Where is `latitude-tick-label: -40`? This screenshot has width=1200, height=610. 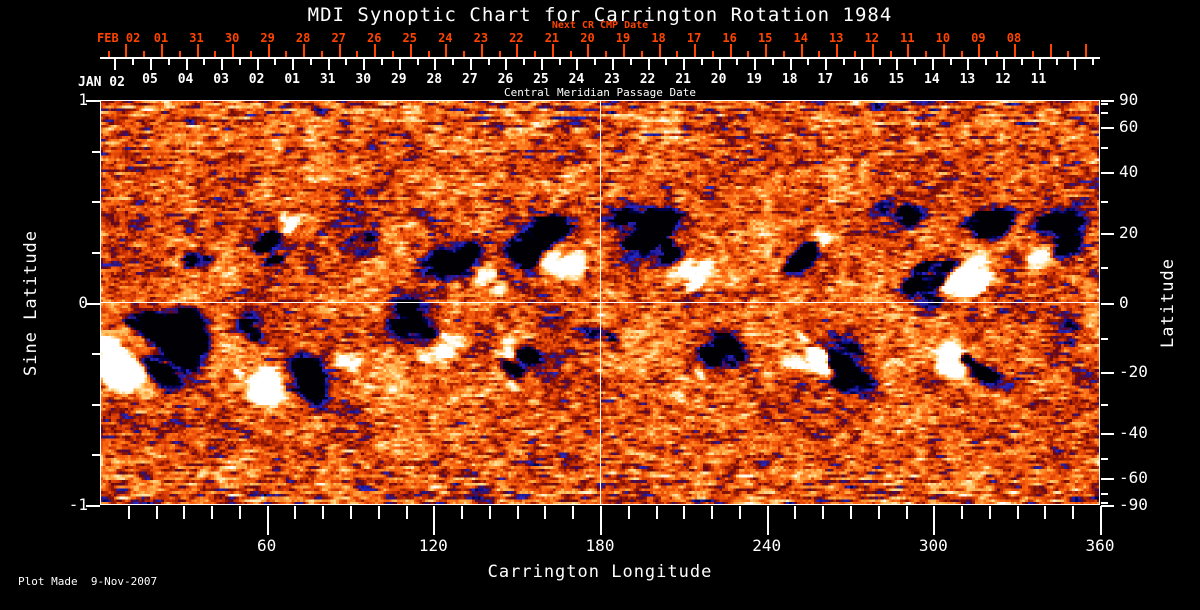 latitude-tick-label: -40 is located at coordinates (1133, 432).